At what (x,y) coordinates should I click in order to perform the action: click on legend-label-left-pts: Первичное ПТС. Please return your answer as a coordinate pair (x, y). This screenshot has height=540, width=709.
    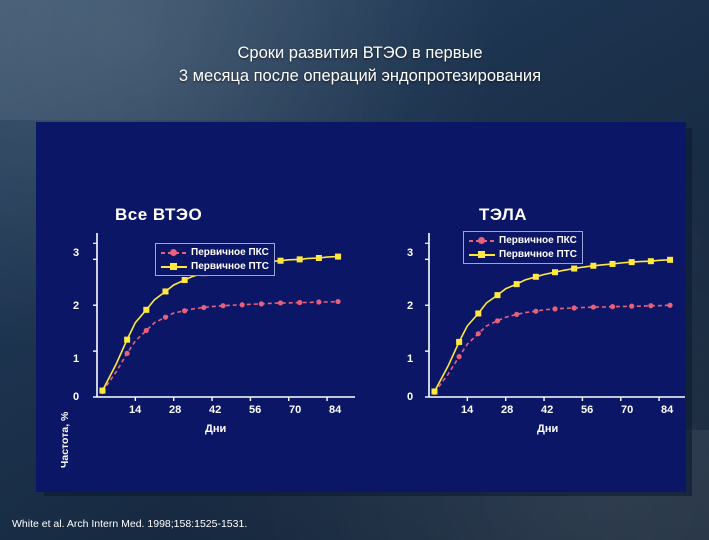
    Looking at the image, I should click on (230, 266).